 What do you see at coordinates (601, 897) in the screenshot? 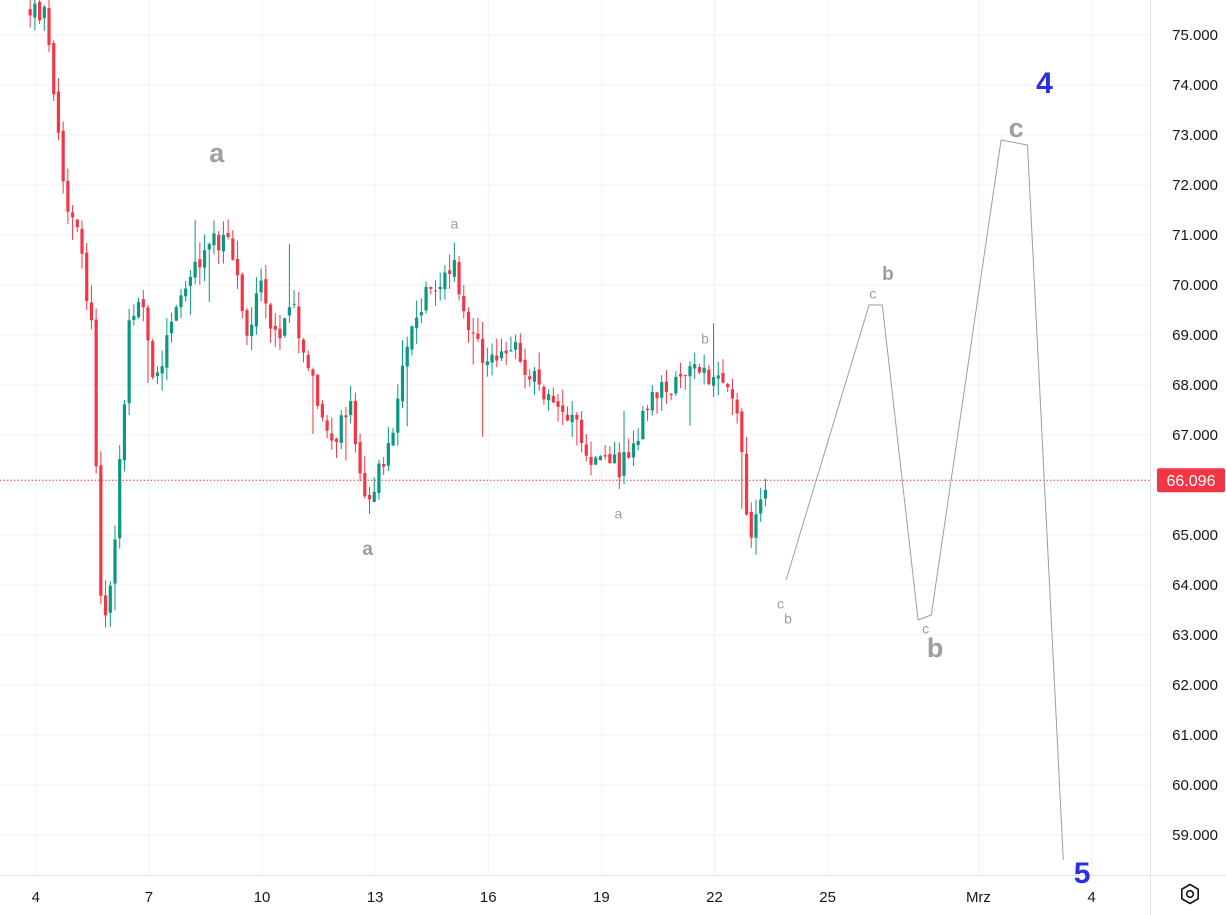
I see `x-tick-label: 19` at bounding box center [601, 897].